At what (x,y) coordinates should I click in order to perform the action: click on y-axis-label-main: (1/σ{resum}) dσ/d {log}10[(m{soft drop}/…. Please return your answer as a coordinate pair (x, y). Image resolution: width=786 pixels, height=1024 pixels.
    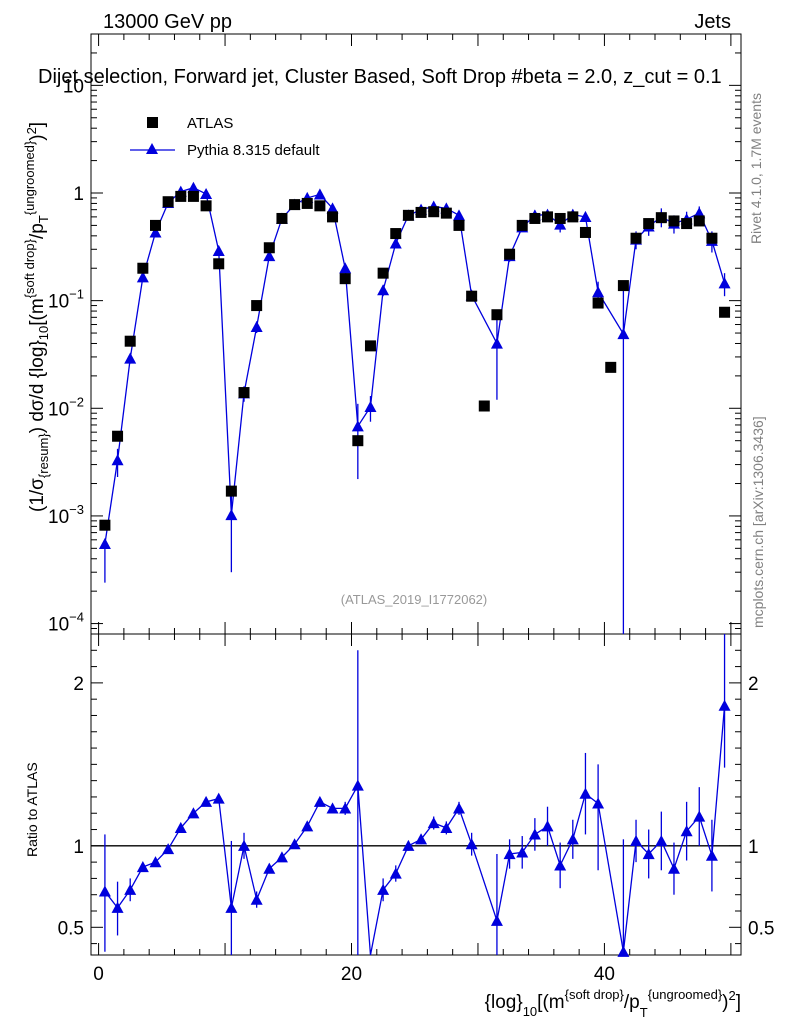
    Looking at the image, I should click on (36, 317).